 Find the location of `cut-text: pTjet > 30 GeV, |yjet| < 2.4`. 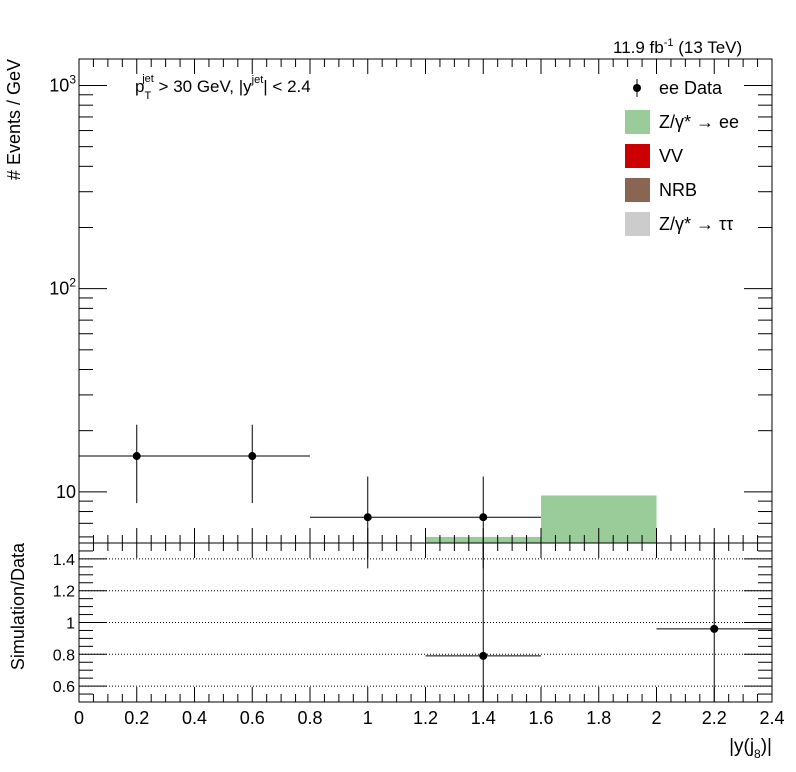

cut-text: pTjet > 30 GeV, |yjet| < 2.4 is located at coordinates (223, 87).